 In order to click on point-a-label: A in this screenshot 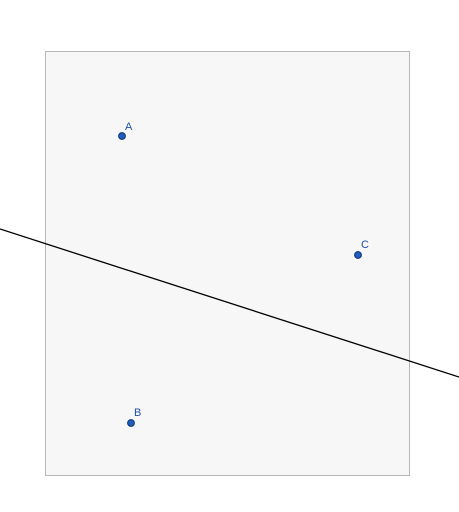, I will do `click(129, 127)`.